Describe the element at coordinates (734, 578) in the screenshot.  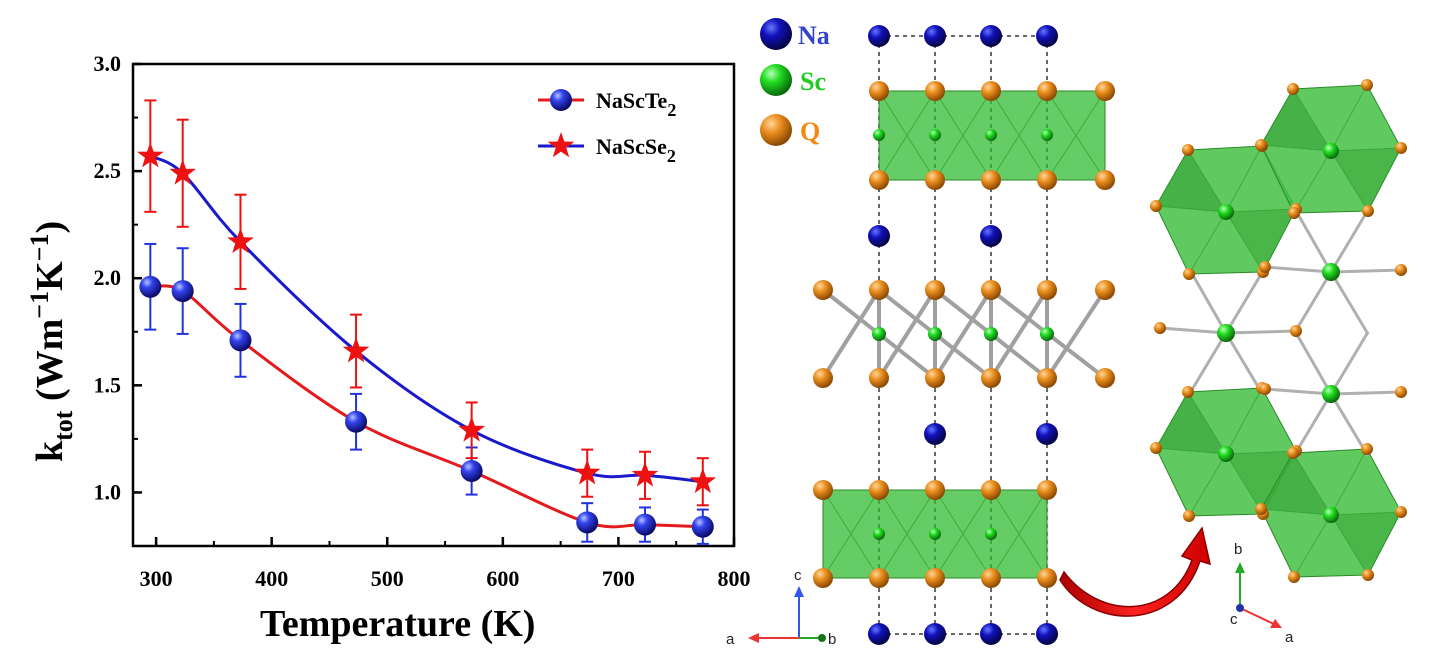
I see `x-tick-label: 800` at that location.